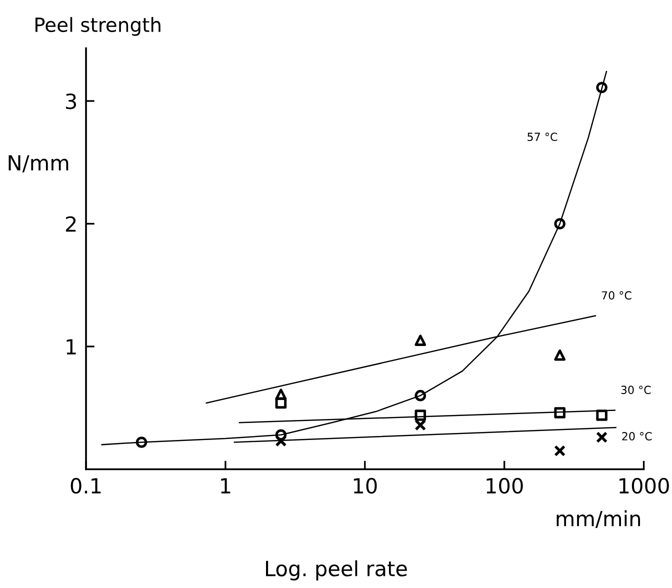 The image size is (672, 588). I want to click on chart-title: Peel strength, so click(98, 26).